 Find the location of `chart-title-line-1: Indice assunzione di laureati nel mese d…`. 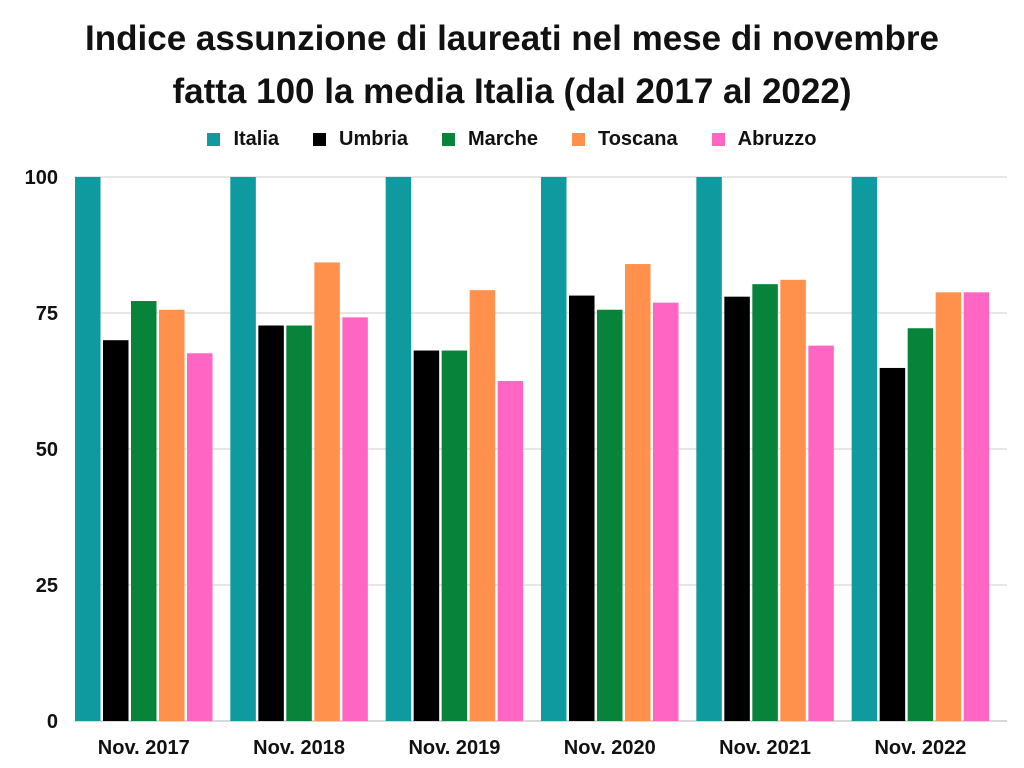

chart-title-line-1: Indice assunzione di laureati nel mese d… is located at coordinates (512, 38).